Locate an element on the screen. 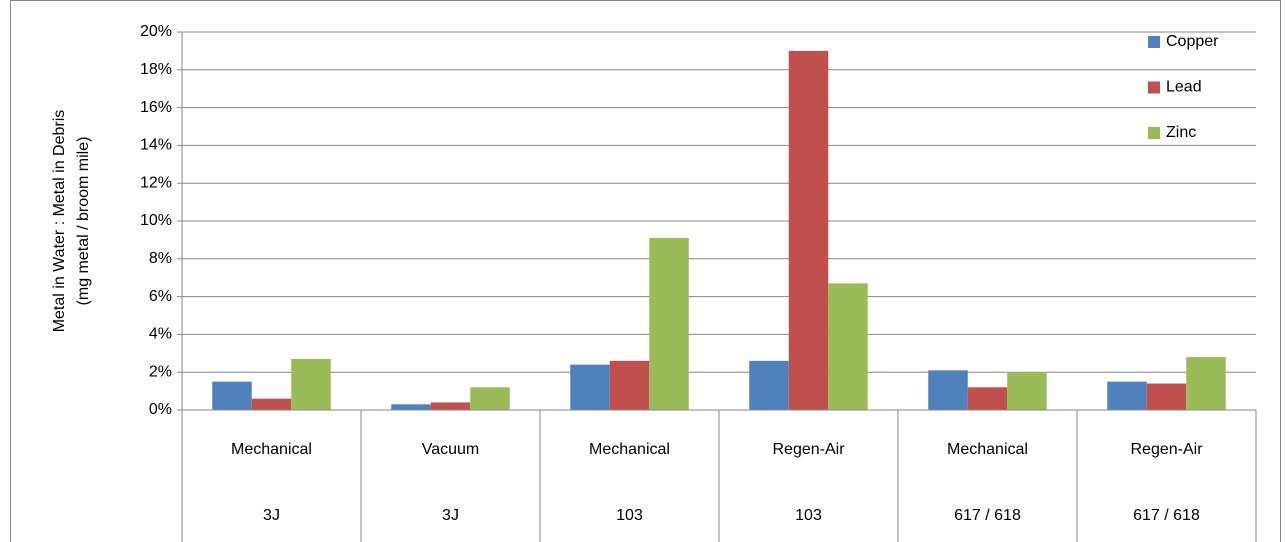 The height and width of the screenshot is (542, 1286). y-tick-label: 6% is located at coordinates (160, 296).